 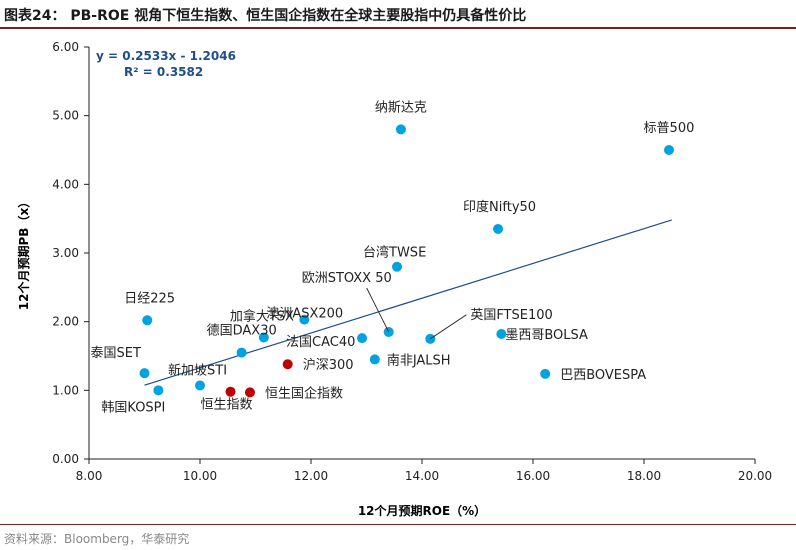 I want to click on source-divider, so click(x=398, y=524).